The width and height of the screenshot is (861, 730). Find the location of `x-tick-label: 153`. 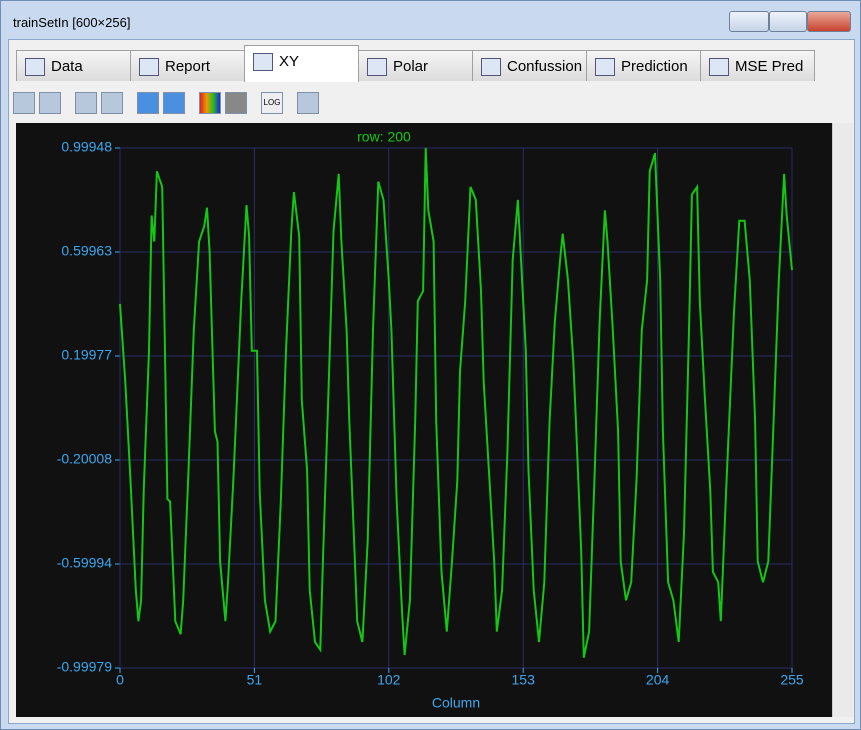

x-tick-label: 153 is located at coordinates (524, 680).